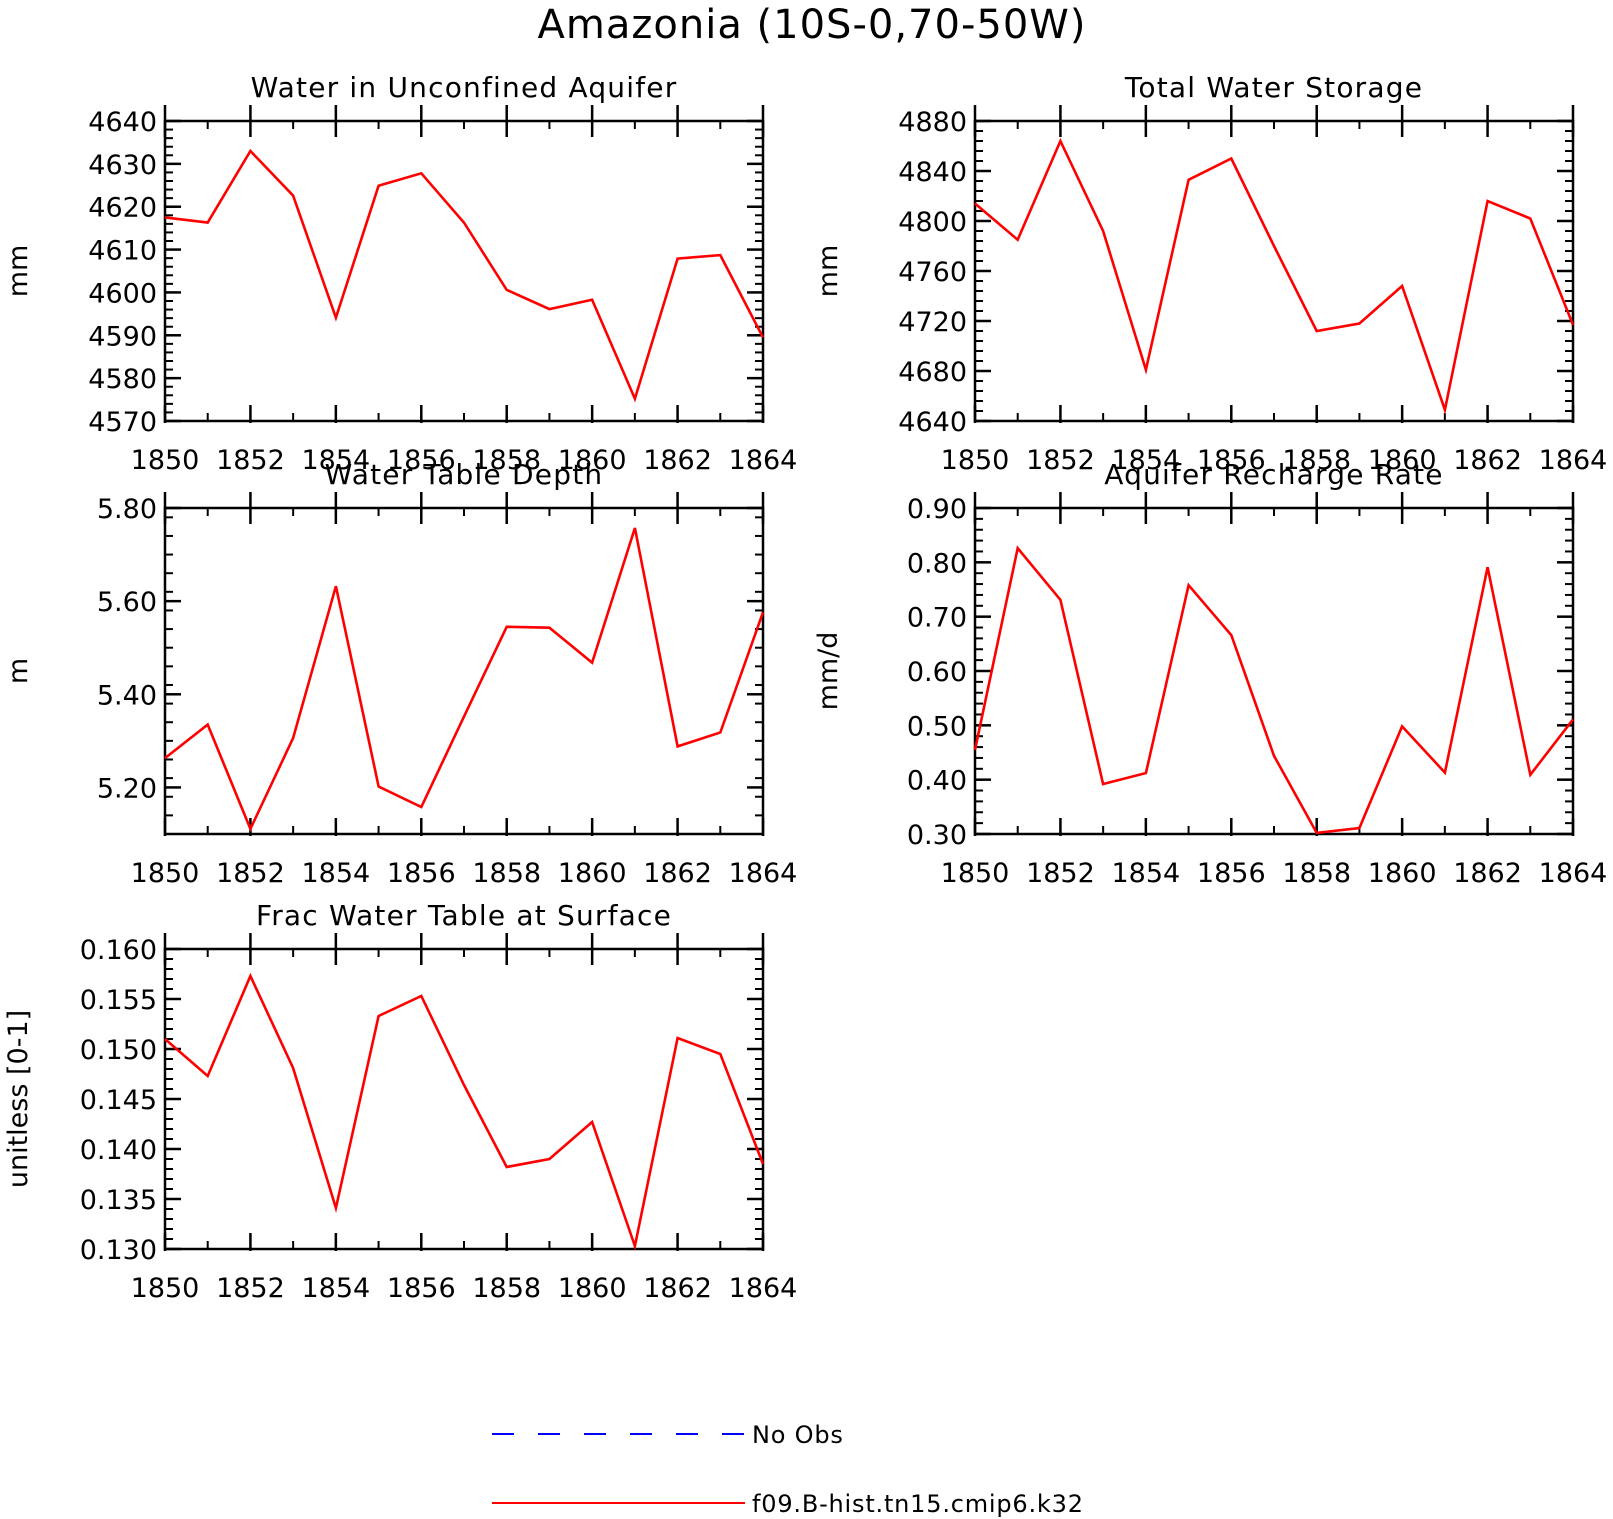  What do you see at coordinates (122, 379) in the screenshot?
I see `y-tick-label: 4580` at bounding box center [122, 379].